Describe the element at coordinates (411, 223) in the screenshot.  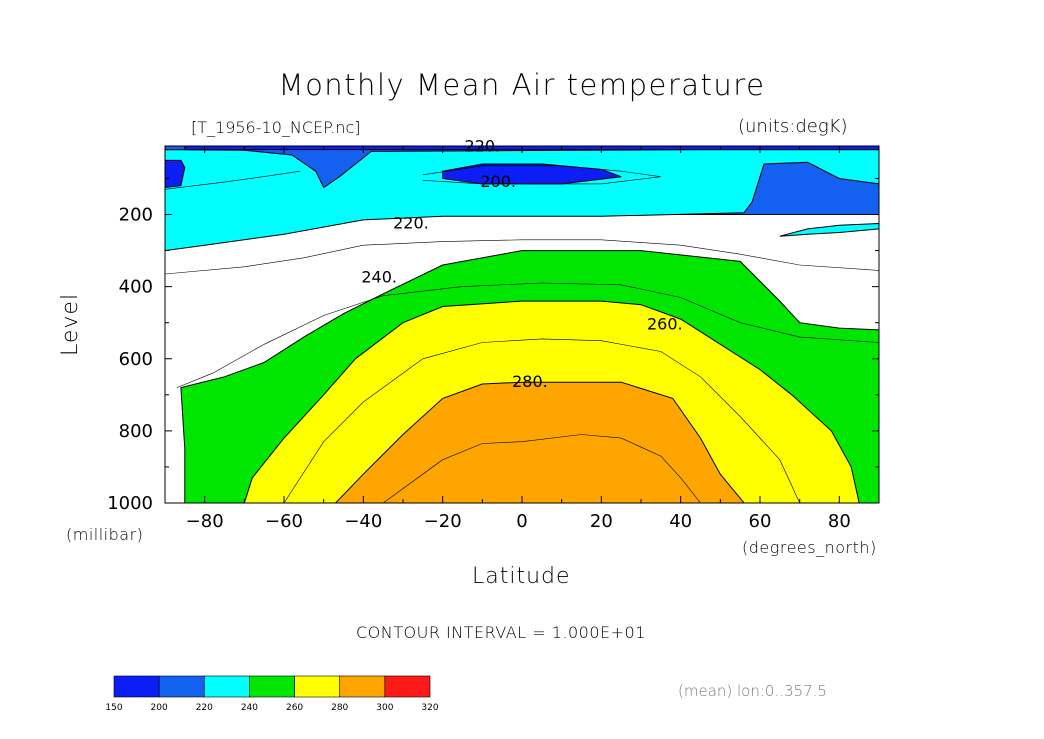
I see `contour-label-2: 220.` at that location.